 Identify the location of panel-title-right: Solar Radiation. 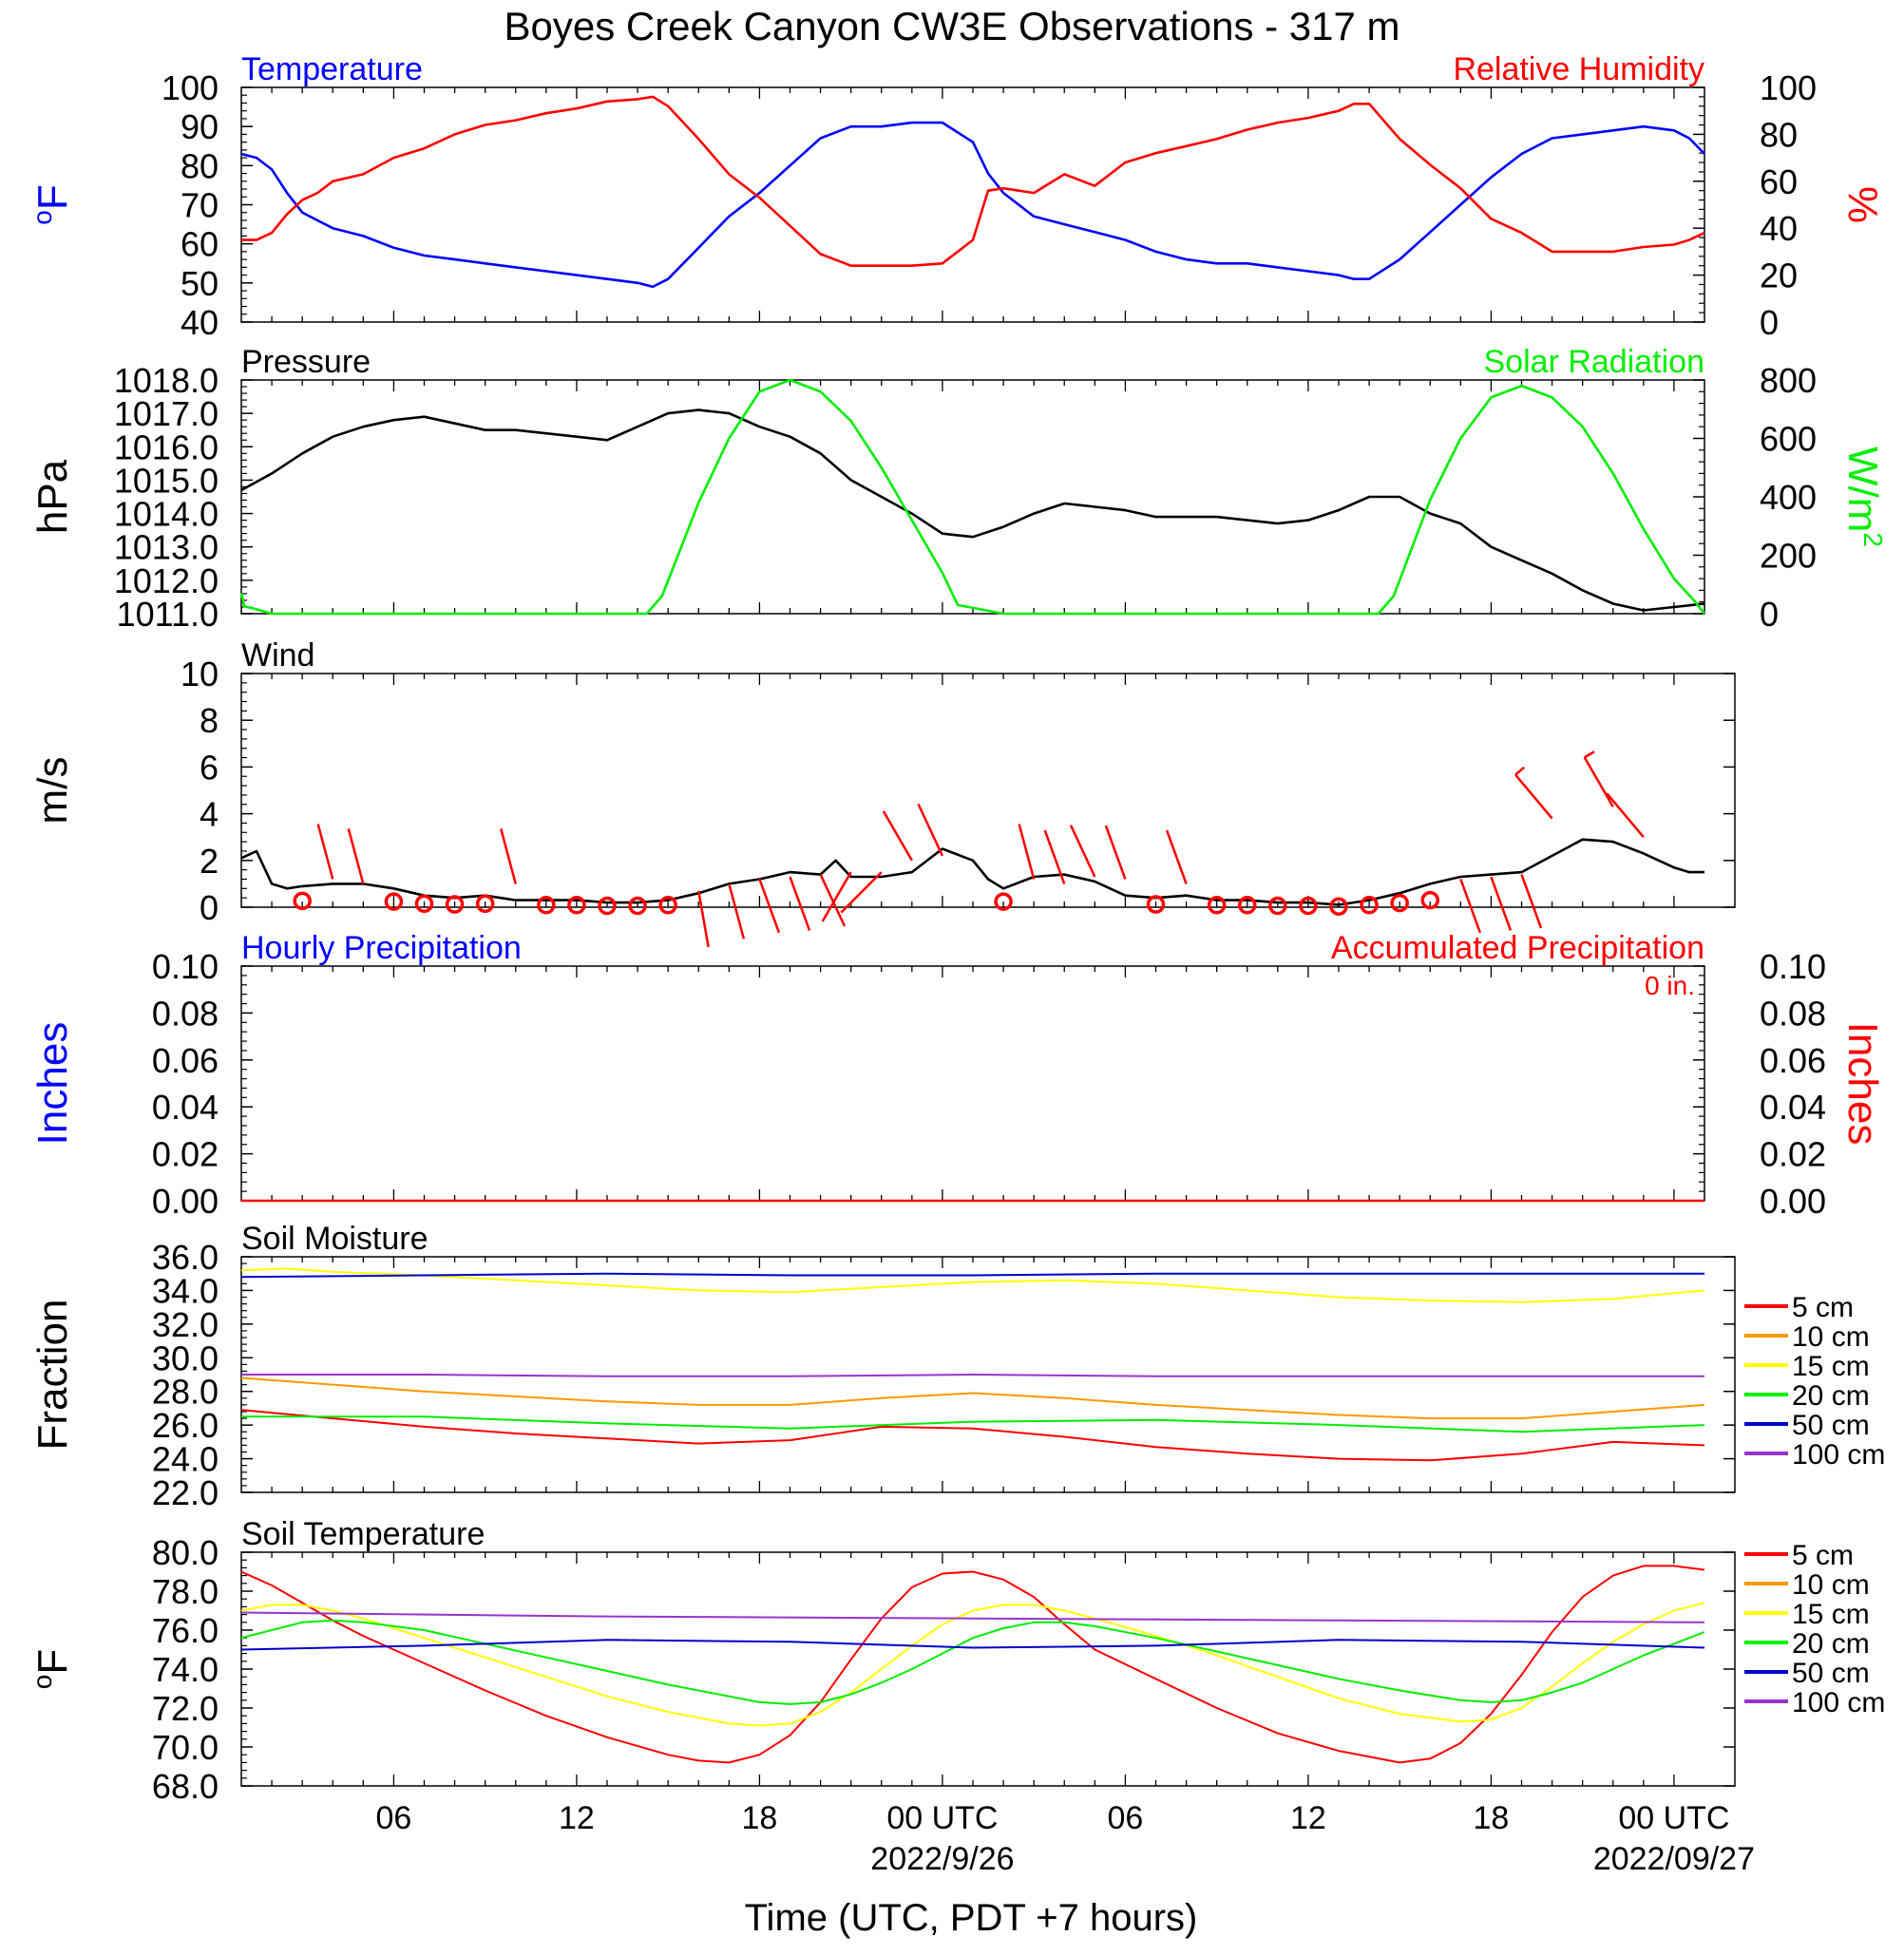
(1594, 362).